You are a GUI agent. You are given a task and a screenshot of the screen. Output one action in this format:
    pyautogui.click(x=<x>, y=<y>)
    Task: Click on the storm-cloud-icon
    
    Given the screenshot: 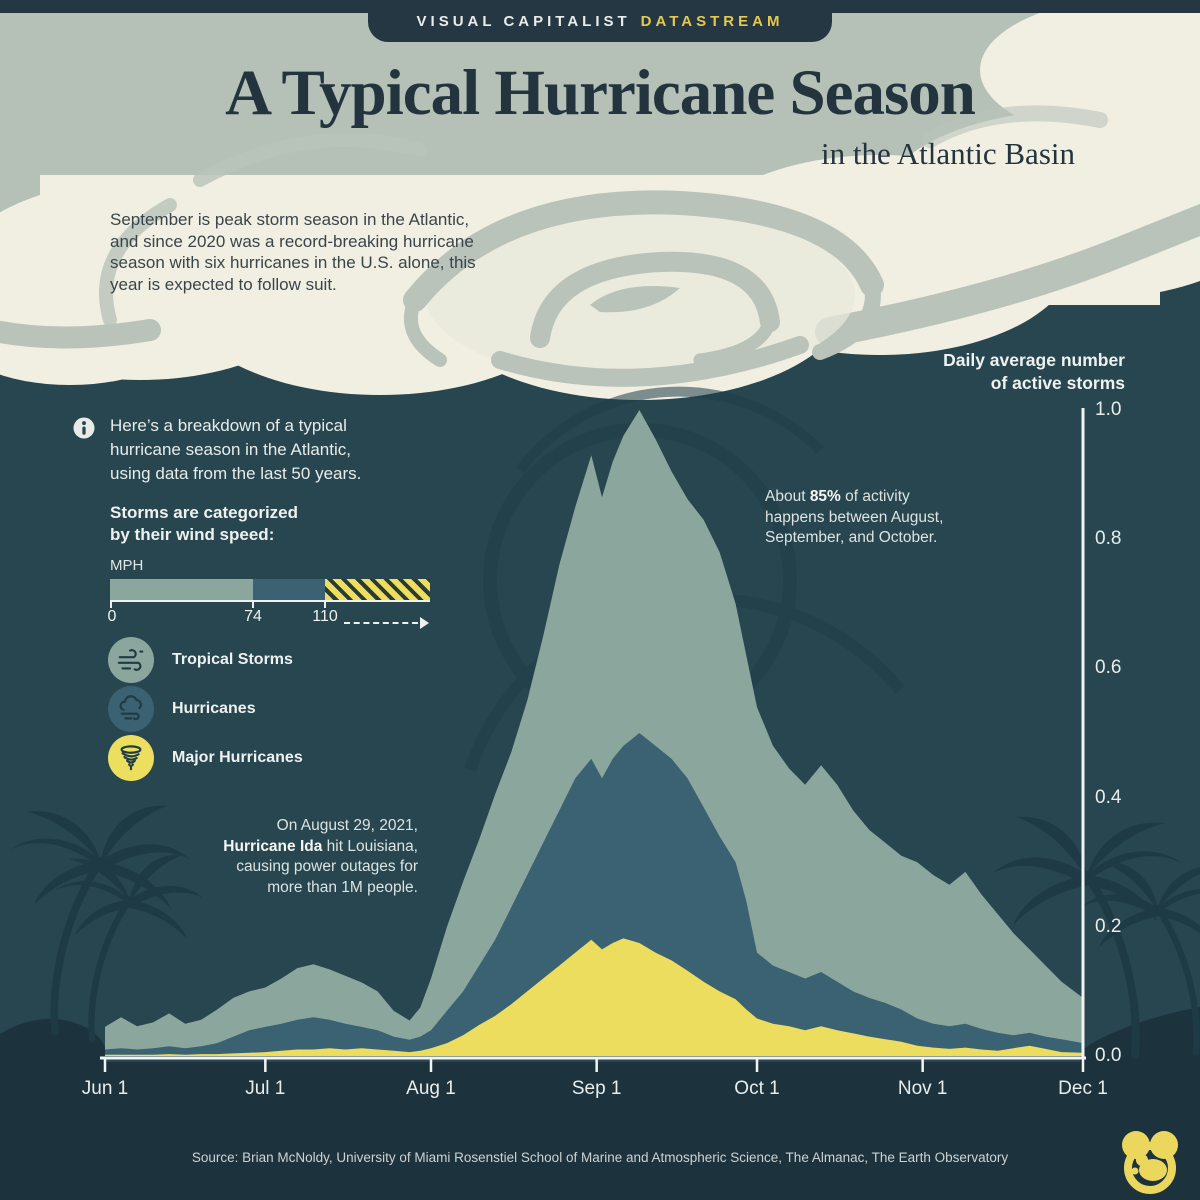 What is the action you would take?
    pyautogui.click(x=131, y=709)
    